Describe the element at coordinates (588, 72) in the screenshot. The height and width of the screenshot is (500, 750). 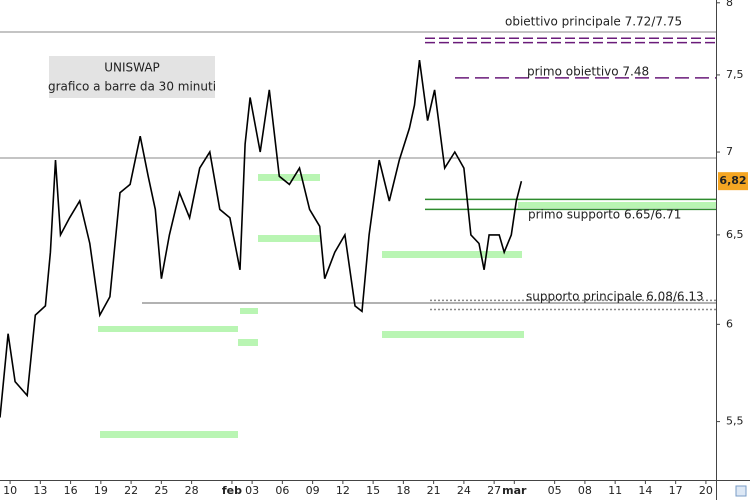
I see `level-label: primo obiettivo 7.48` at that location.